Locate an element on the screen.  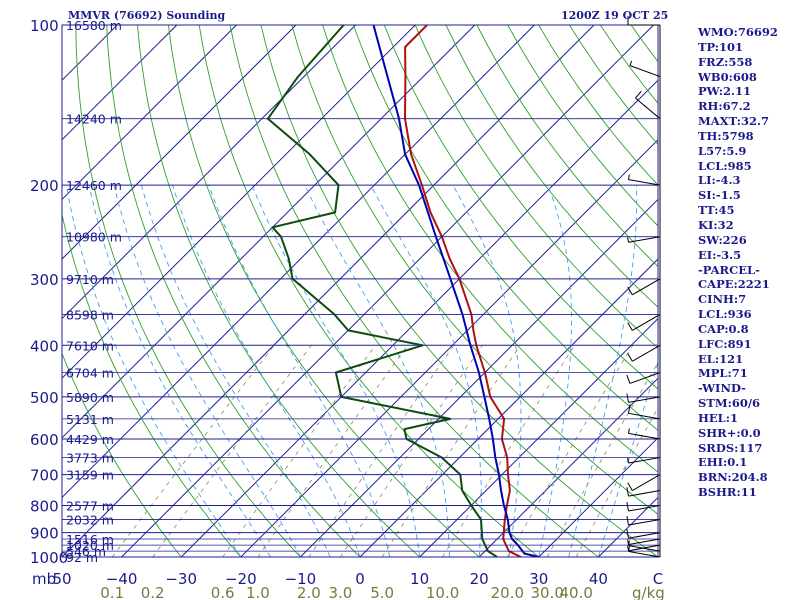
pressure-tick-label: 300 is located at coordinates (44, 280).